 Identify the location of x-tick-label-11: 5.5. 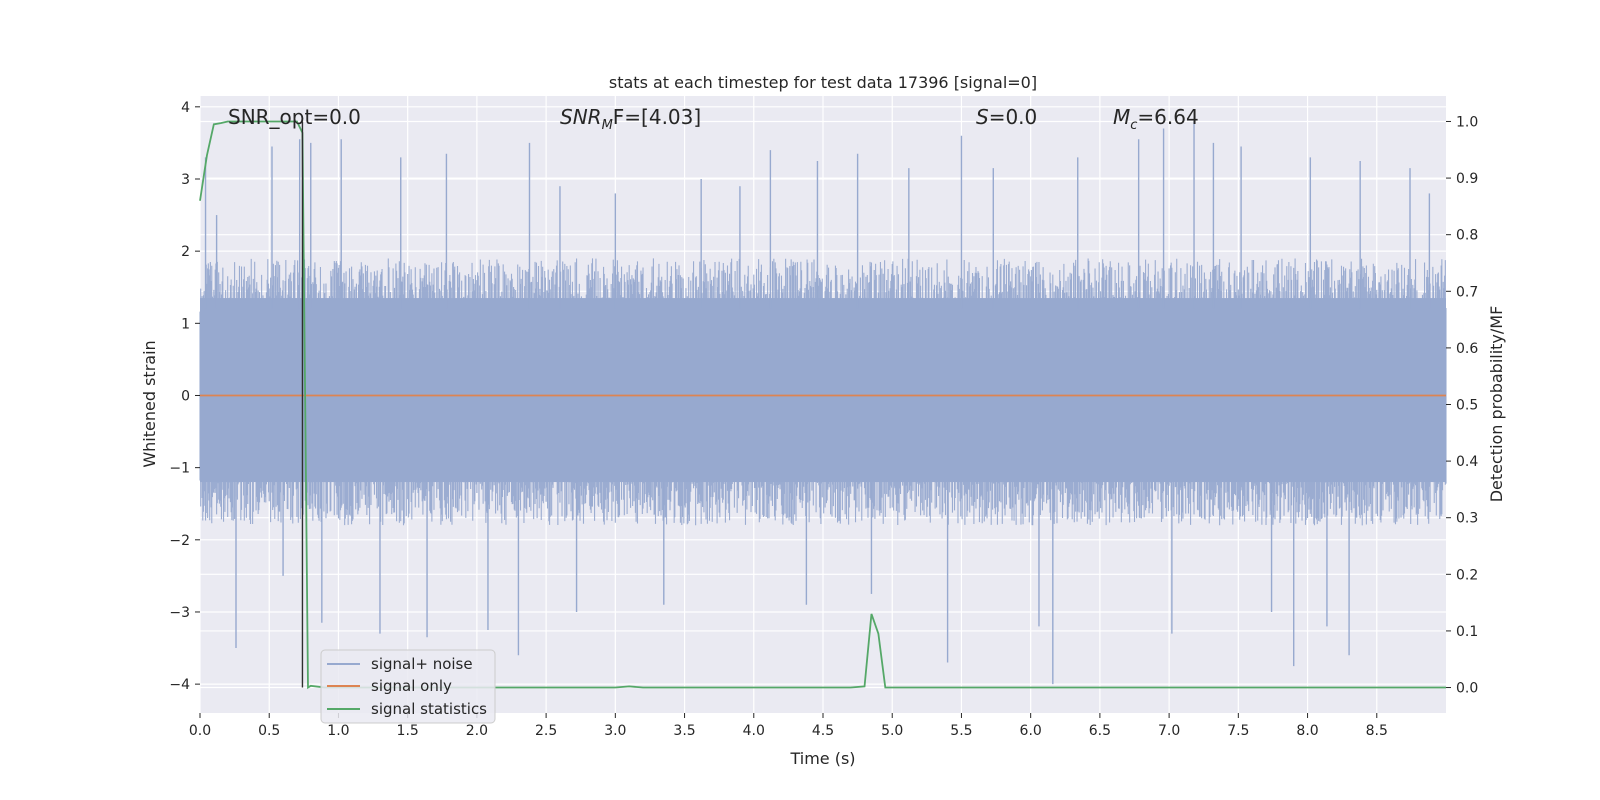
(961, 731).